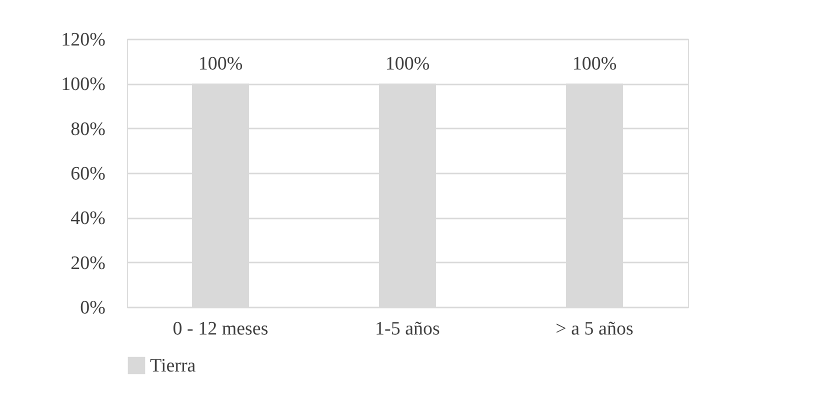 Image resolution: width=835 pixels, height=402 pixels. What do you see at coordinates (173, 366) in the screenshot?
I see `legend-label: Tierra` at bounding box center [173, 366].